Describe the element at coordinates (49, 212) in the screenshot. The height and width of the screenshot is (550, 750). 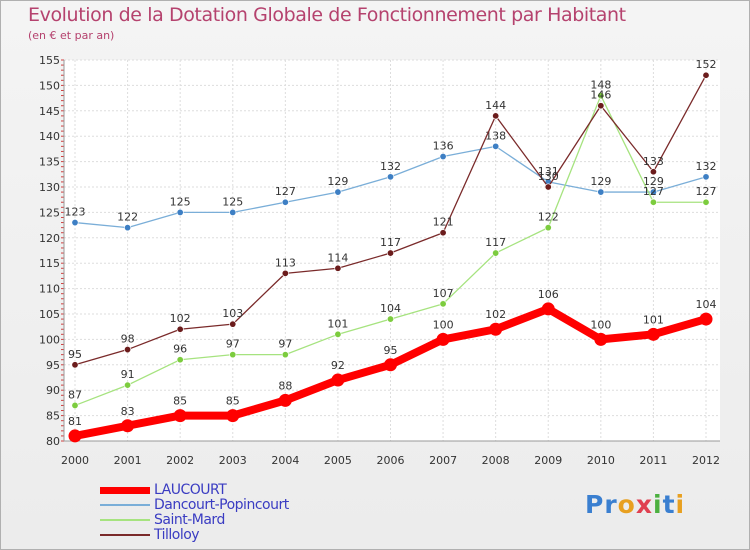
I see `y-tick-label: 125` at that location.